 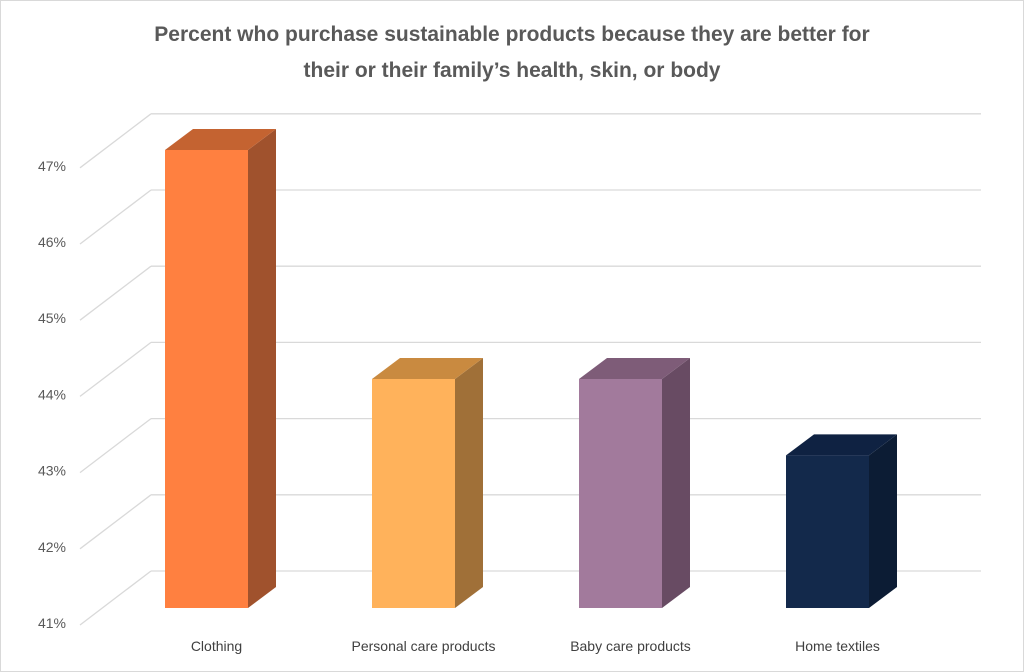 What do you see at coordinates (52, 394) in the screenshot?
I see `y-tick-label: 44%` at bounding box center [52, 394].